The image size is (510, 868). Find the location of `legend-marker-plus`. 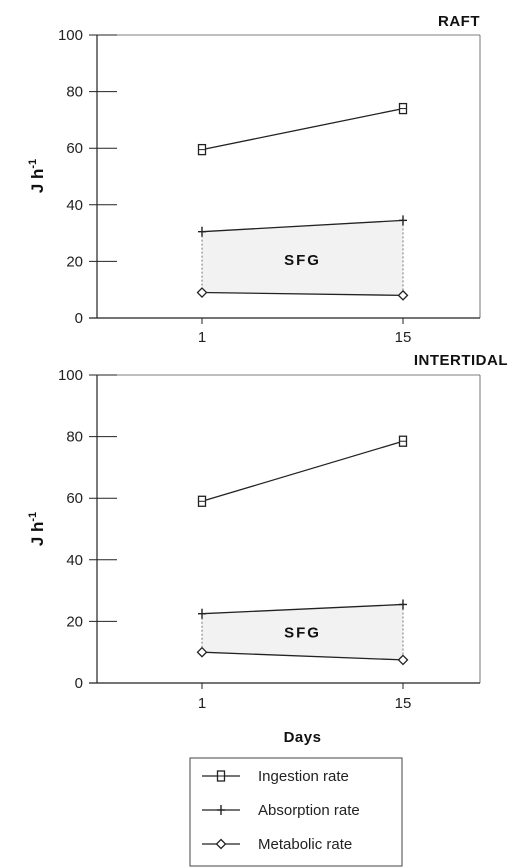

legend-marker-plus is located at coordinates (221, 810).